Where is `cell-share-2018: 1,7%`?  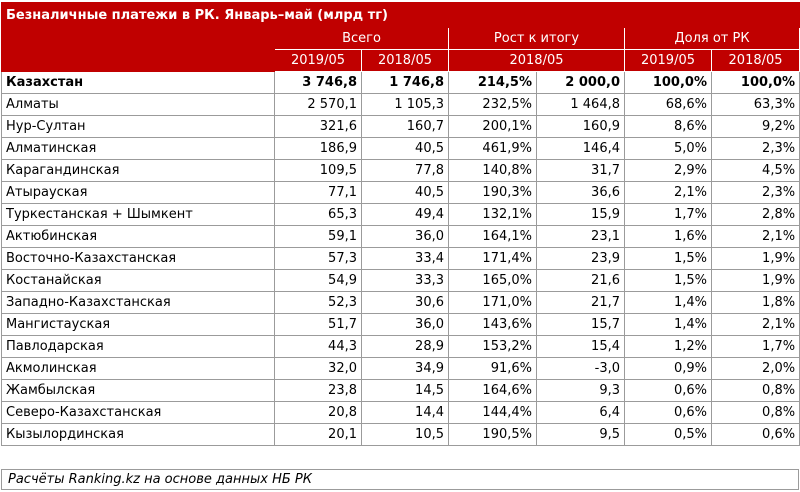 cell-share-2018: 1,7% is located at coordinates (755, 346).